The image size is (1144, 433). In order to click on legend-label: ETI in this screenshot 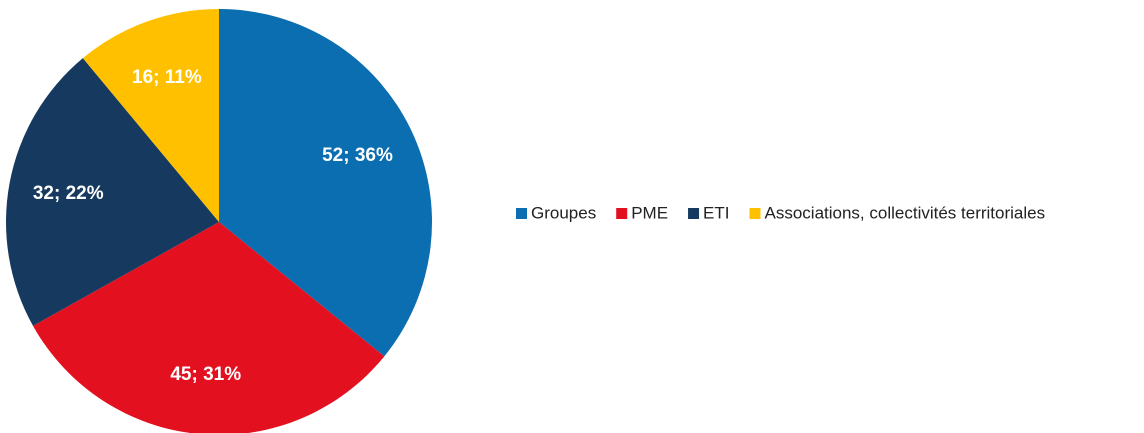, I will do `click(716, 212)`.